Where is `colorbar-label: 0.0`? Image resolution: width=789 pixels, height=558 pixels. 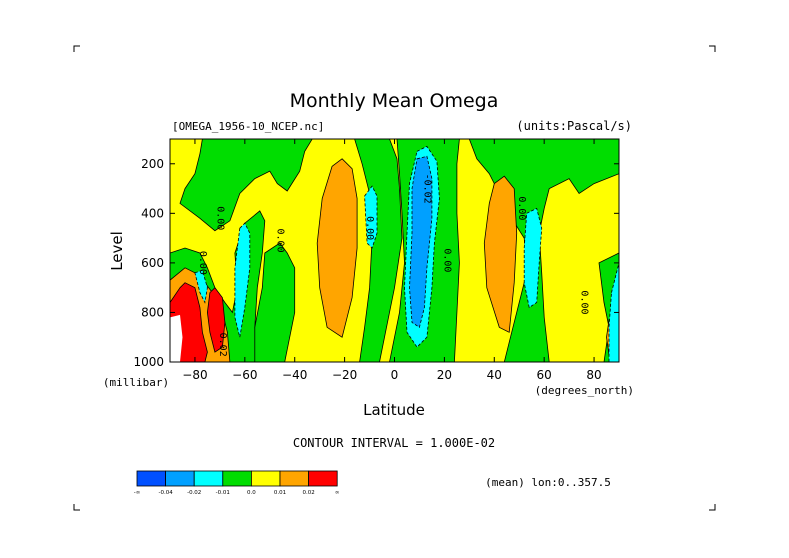 colorbar-label: 0.0 is located at coordinates (251, 493).